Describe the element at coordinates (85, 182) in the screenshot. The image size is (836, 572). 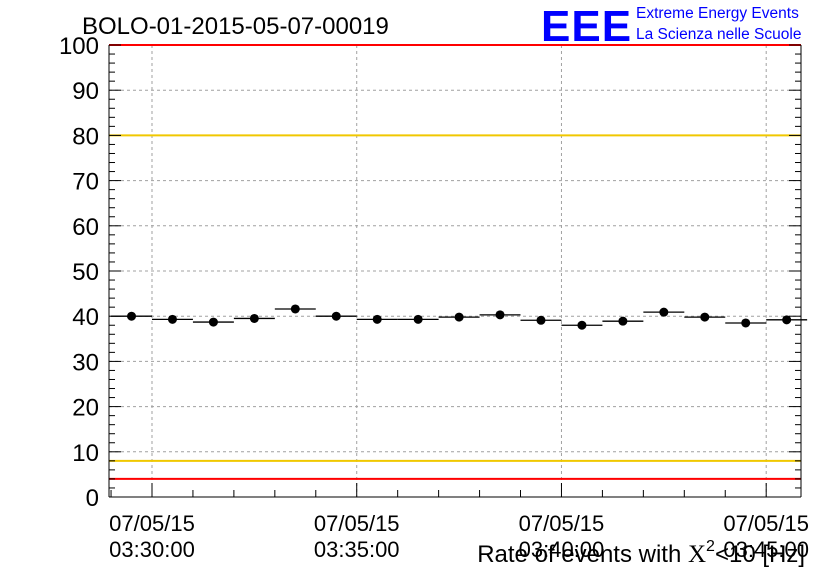
I see `y-tick-label: 70` at that location.